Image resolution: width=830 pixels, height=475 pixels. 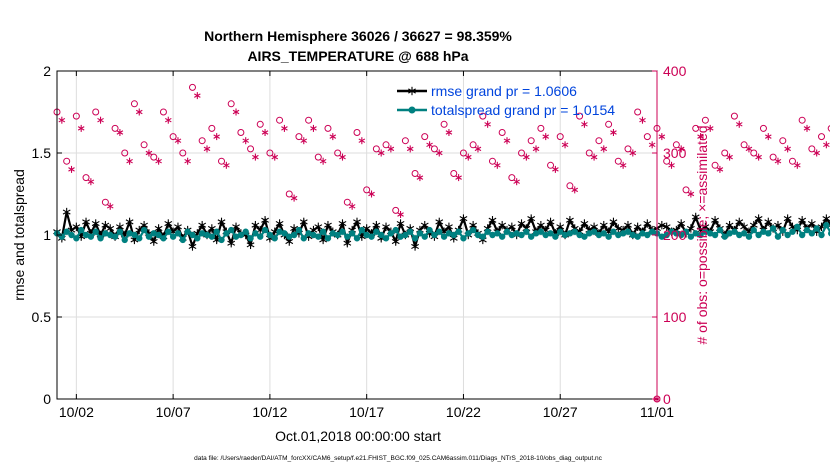 What do you see at coordinates (702, 234) in the screenshot?
I see `y-axis-right-label: # of obs: o=possible; ×=assimilated` at bounding box center [702, 234].